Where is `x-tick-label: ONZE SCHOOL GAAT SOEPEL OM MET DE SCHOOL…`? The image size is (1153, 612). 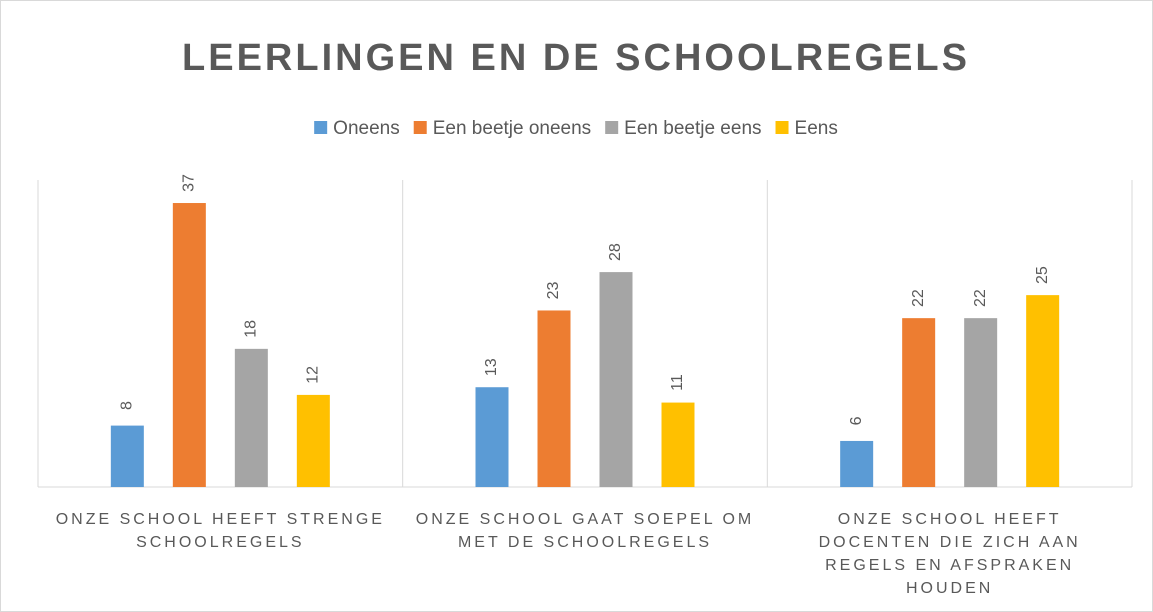 x-tick-label: ONZE SCHOOL GAAT SOEPEL OM MET DE SCHOOL… is located at coordinates (585, 531).